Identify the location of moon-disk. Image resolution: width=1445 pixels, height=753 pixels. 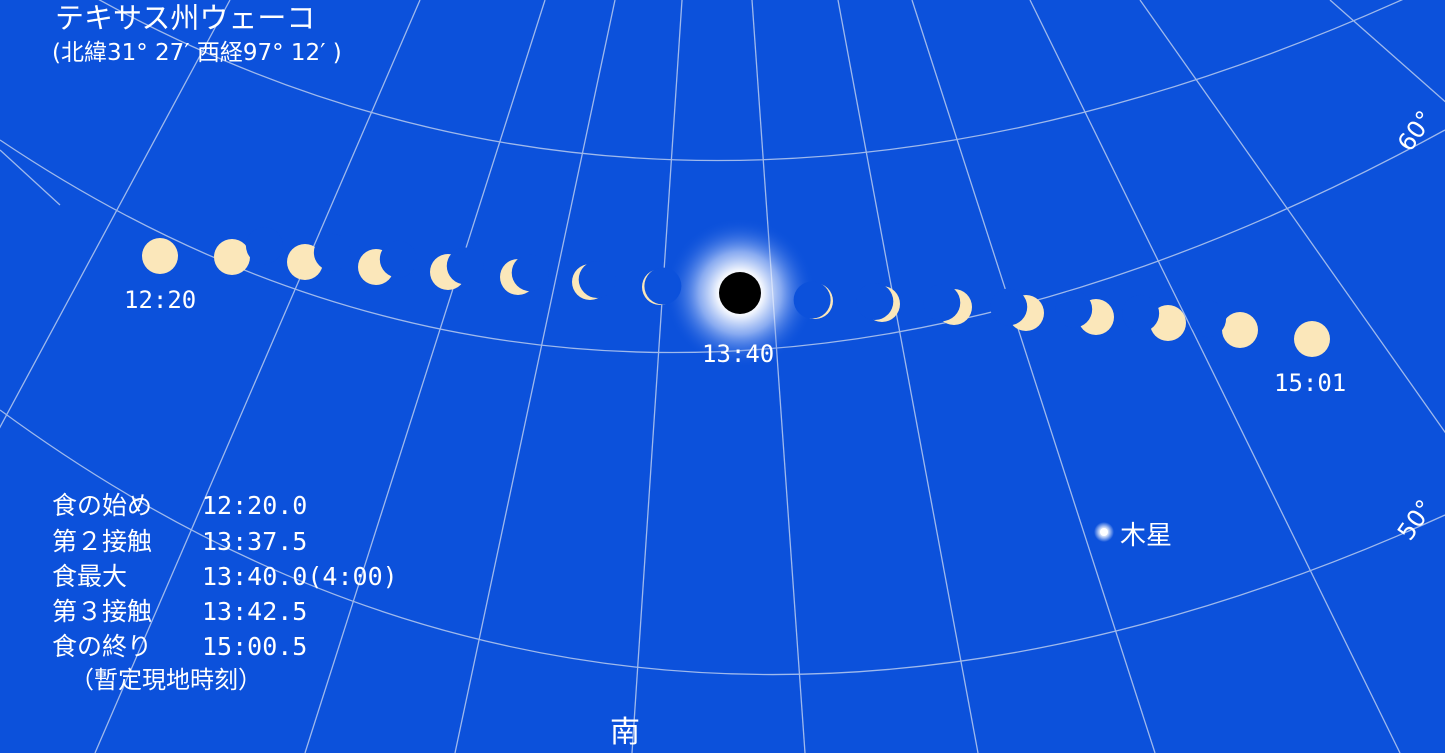
(740, 293).